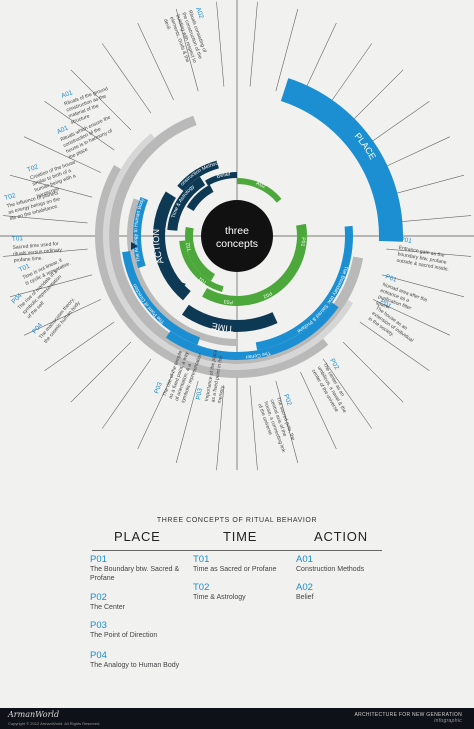  Describe the element at coordinates (135, 665) in the screenshot. I see `legend-label: The Analogy to Human Body` at that location.